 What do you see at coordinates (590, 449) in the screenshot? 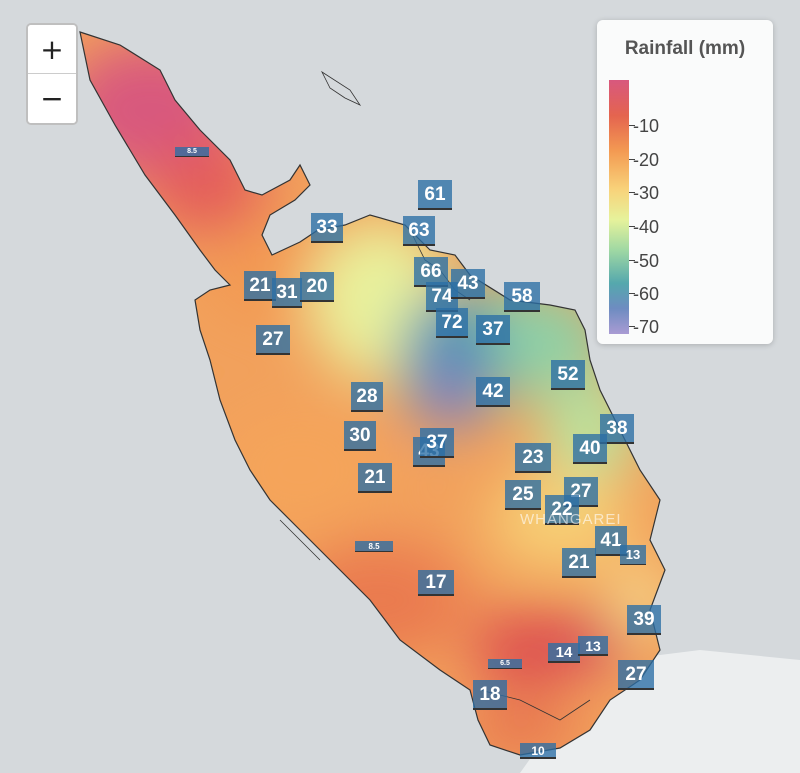
I see `station-label: 40` at bounding box center [590, 449].